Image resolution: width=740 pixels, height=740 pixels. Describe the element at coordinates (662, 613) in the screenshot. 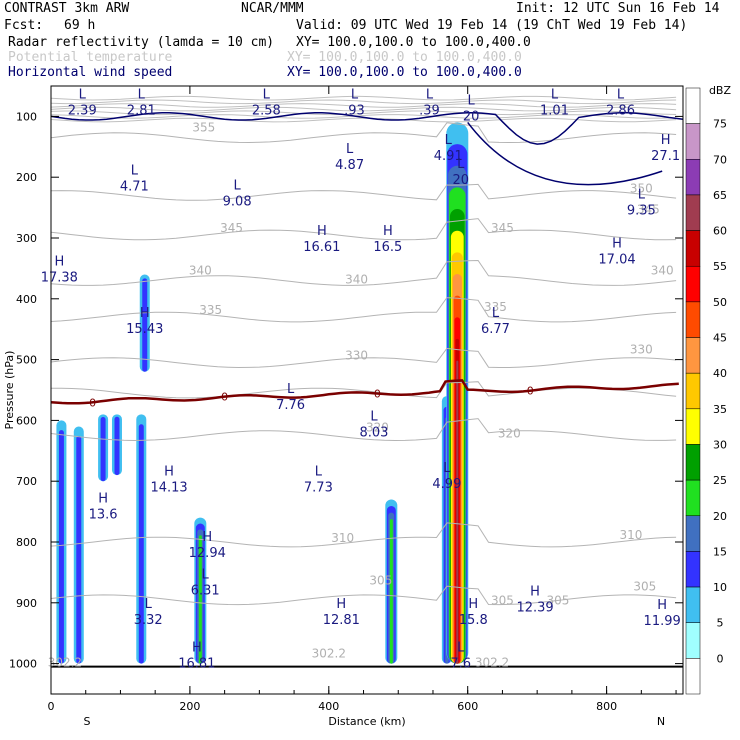

I see `wind-extremum: H11.99` at that location.